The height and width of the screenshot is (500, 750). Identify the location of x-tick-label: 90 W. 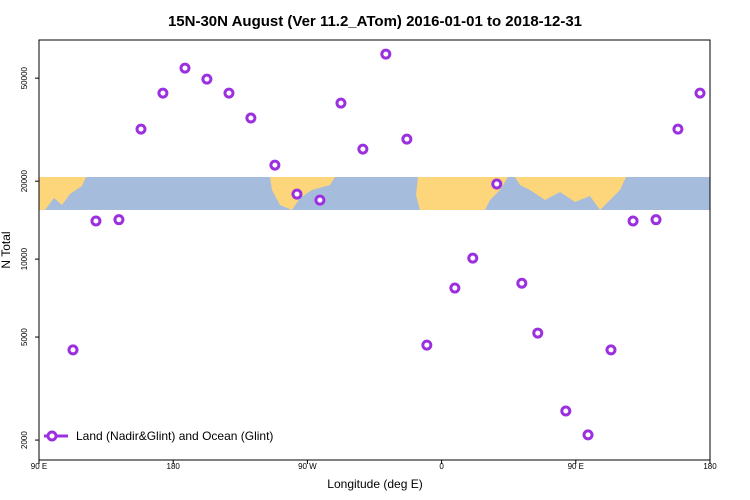
(307, 466).